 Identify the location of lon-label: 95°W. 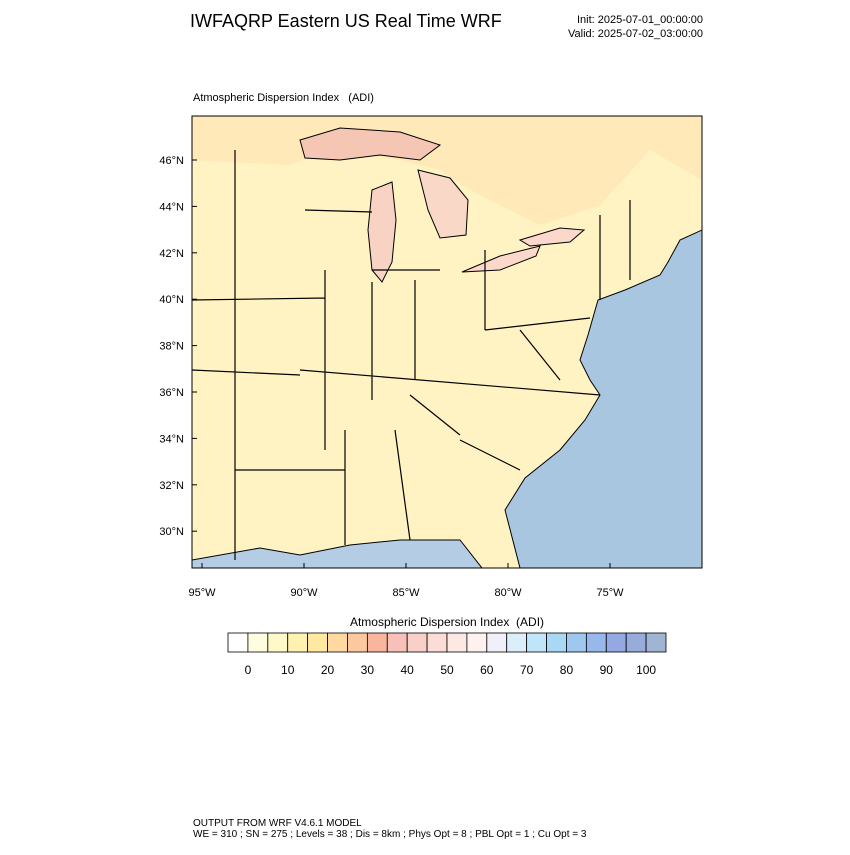
(202, 593).